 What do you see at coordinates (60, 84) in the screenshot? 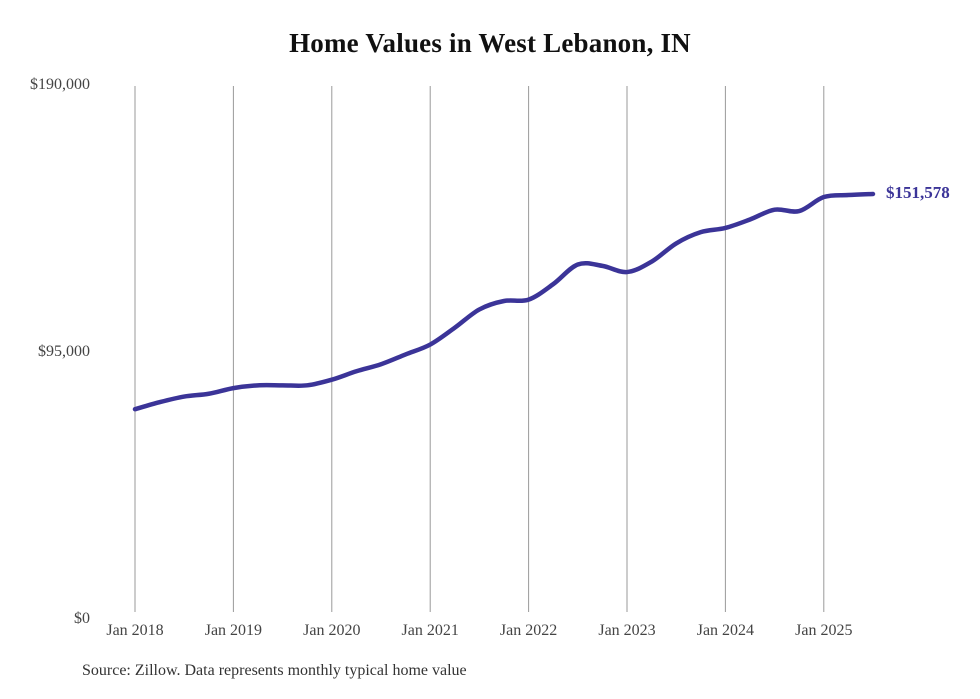
I see `y-axis-tick-top: $190,000` at bounding box center [60, 84].